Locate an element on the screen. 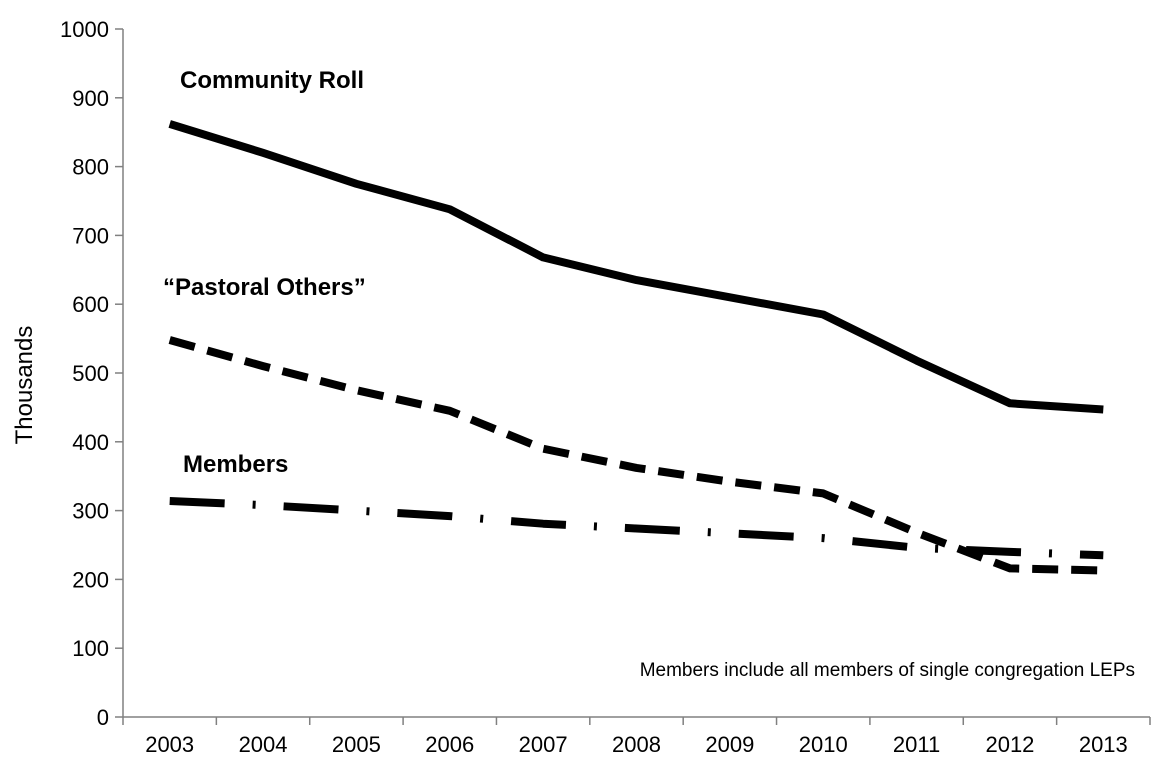 The width and height of the screenshot is (1161, 760). y-tick-label: 700 is located at coordinates (90, 235).